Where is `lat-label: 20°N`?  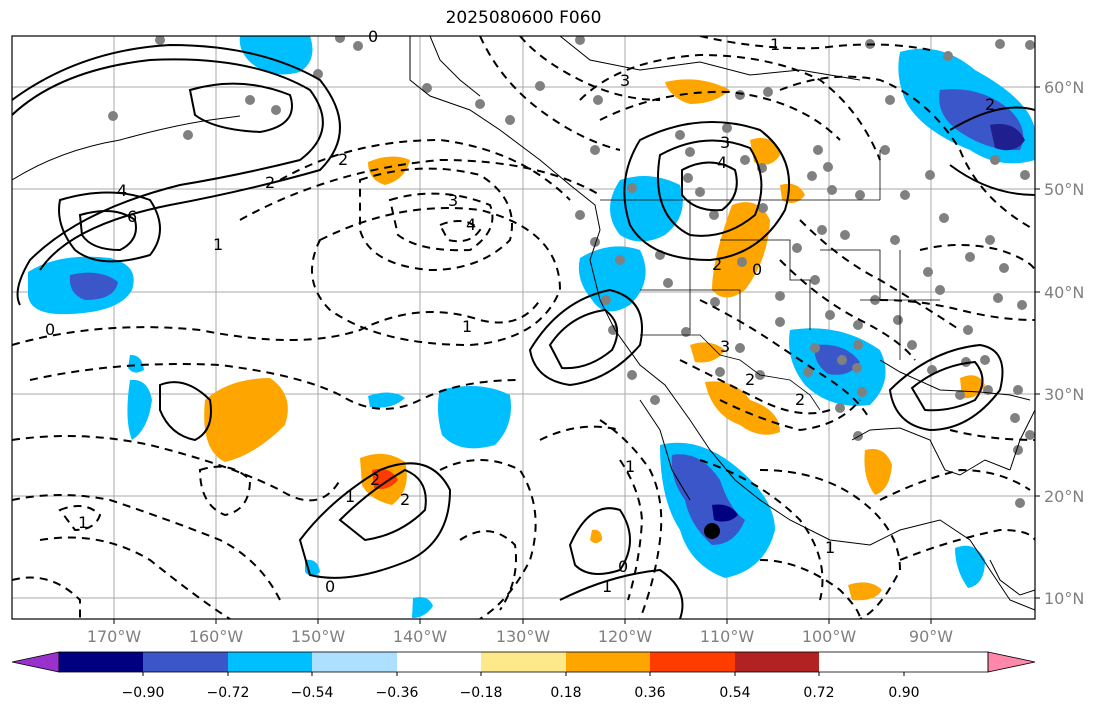 lat-label: 20°N is located at coordinates (1064, 496).